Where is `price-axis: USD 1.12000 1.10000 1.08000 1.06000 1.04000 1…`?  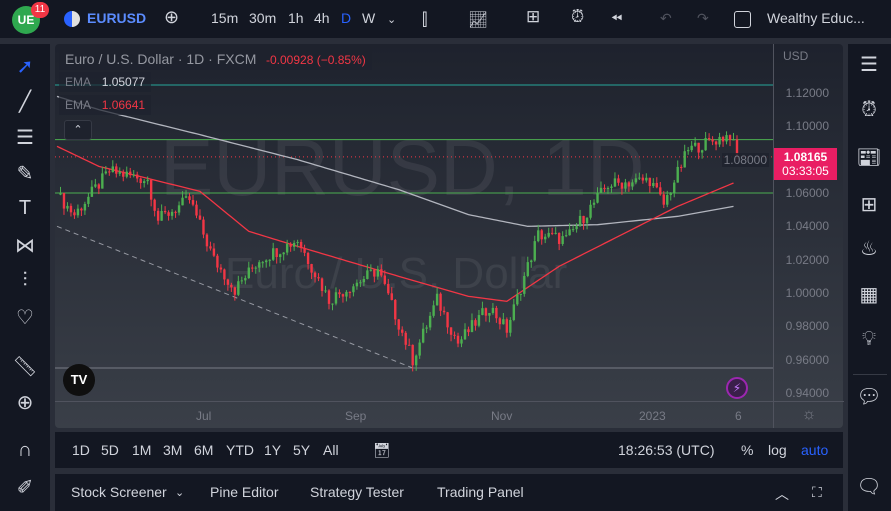 price-axis: USD 1.12000 1.10000 1.08000 1.06000 1.04000 1… is located at coordinates (782, 236).